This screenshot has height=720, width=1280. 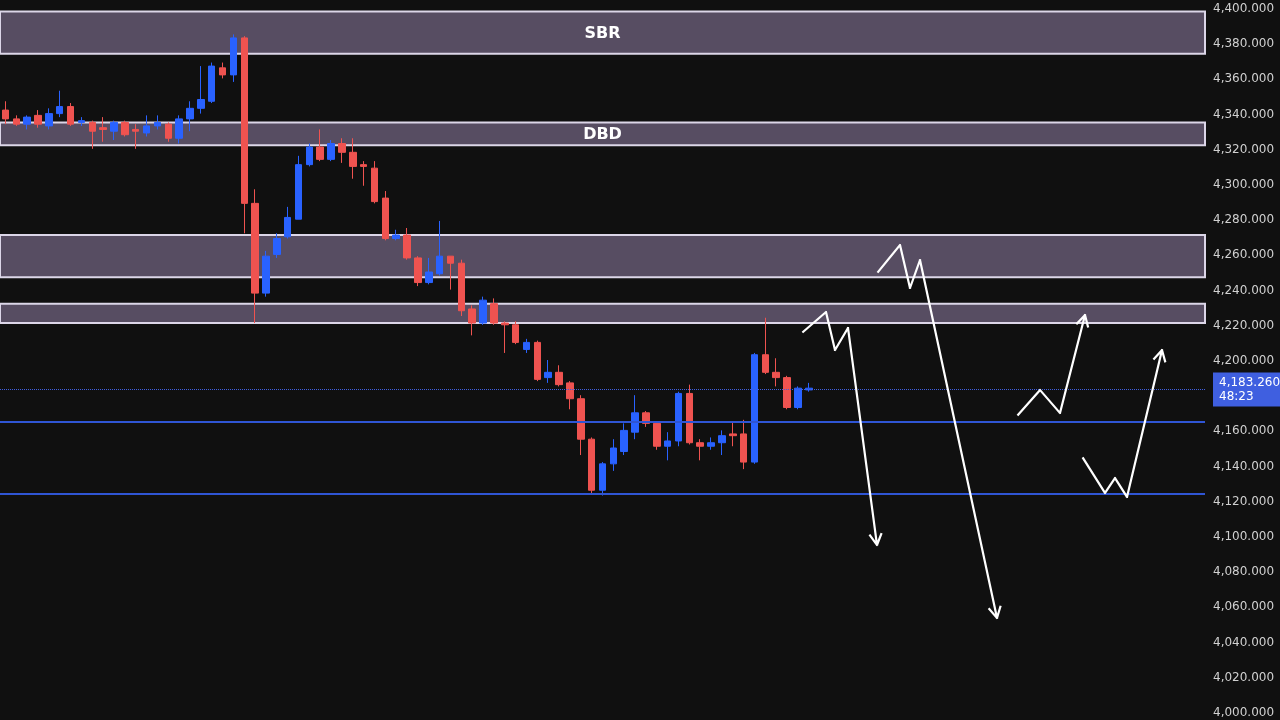 I want to click on y-tick-label: 4,300.000, so click(x=1244, y=184).